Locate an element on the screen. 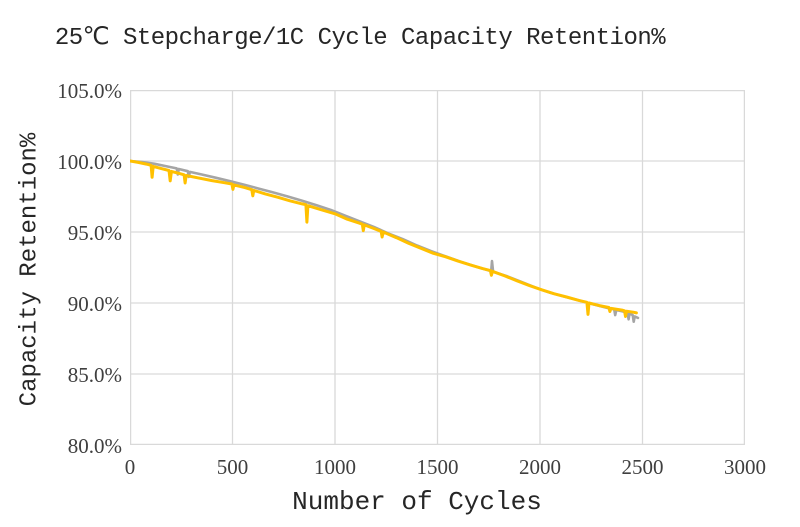  x-tick-label: 3000 is located at coordinates (745, 467).